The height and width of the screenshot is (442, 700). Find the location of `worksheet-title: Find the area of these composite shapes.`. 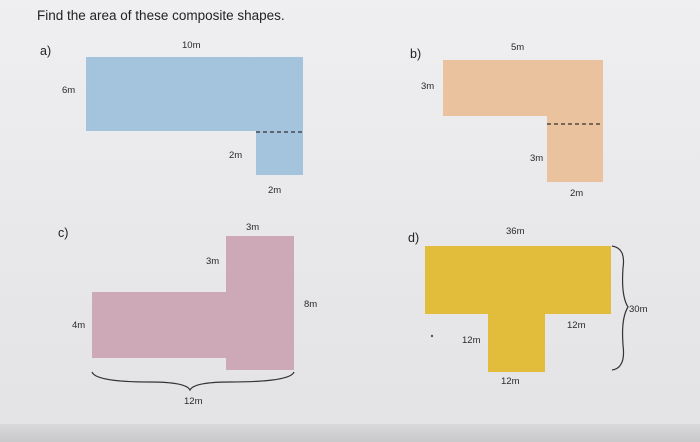

worksheet-title: Find the area of these composite shapes. is located at coordinates (161, 15).